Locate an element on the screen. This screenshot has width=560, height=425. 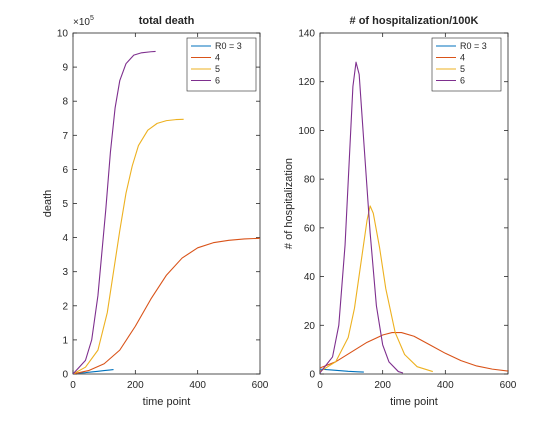
y-exponent-label: ×10⁵ is located at coordinates (83, 21).